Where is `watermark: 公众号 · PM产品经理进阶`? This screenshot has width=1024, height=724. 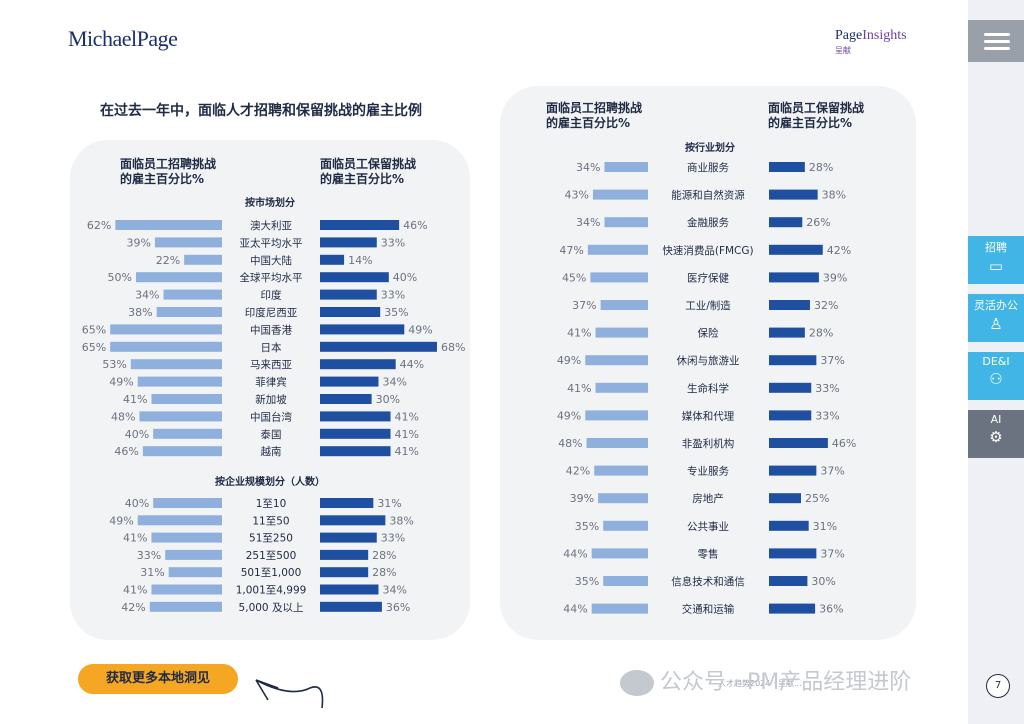 watermark: 公众号 · PM产品经理进阶 is located at coordinates (765, 680).